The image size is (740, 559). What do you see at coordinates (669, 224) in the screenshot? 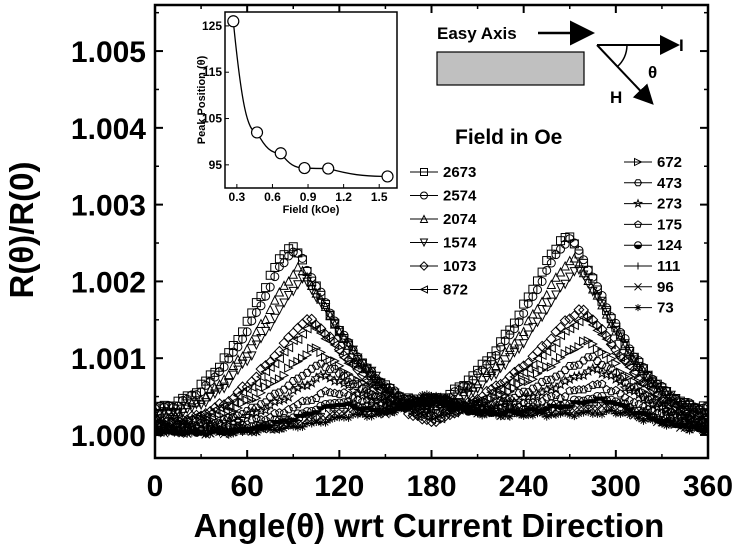
I see `legend-label: 175` at bounding box center [669, 224].